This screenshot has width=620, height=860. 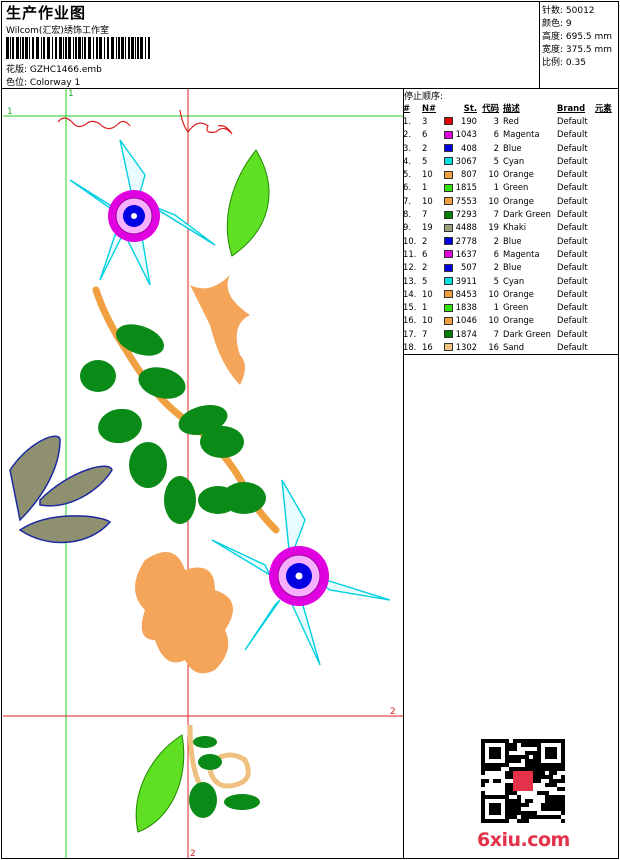 I want to click on row-code: 6, so click(x=496, y=134).